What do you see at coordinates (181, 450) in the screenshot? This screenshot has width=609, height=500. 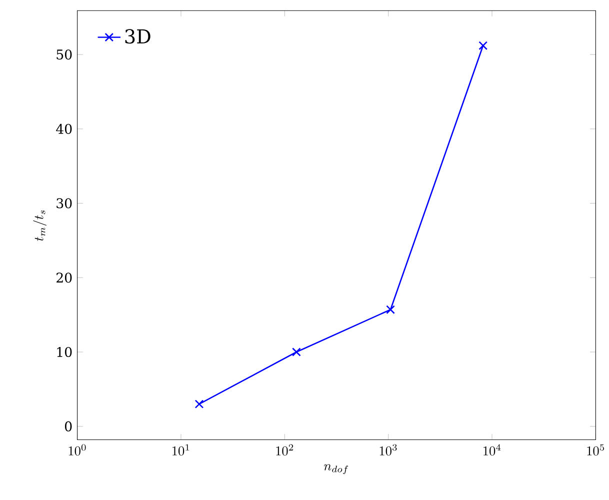 I see `x-tick-label: $10^{1}$` at bounding box center [181, 450].